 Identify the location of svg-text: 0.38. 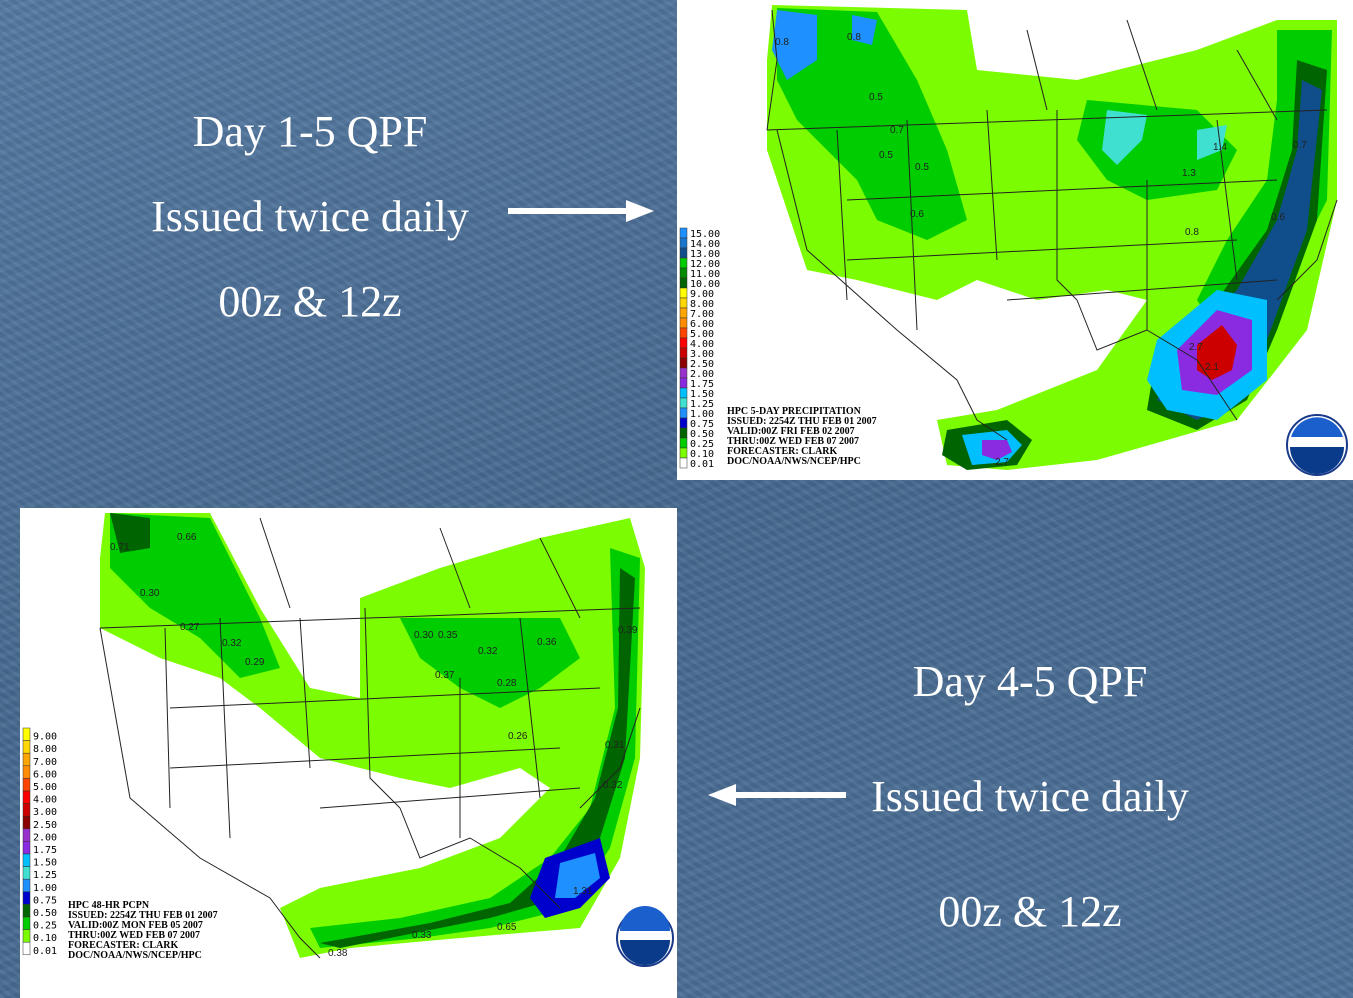
(338, 953).